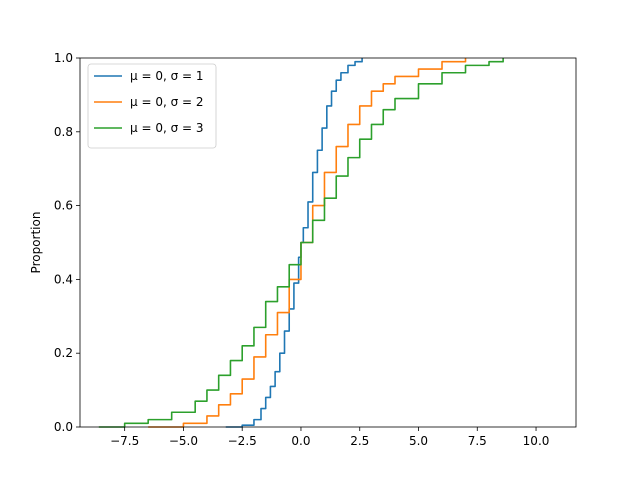 This screenshot has height=480, width=640. Describe the element at coordinates (63, 58) in the screenshot. I see `y-tick-label: 1.0` at that location.